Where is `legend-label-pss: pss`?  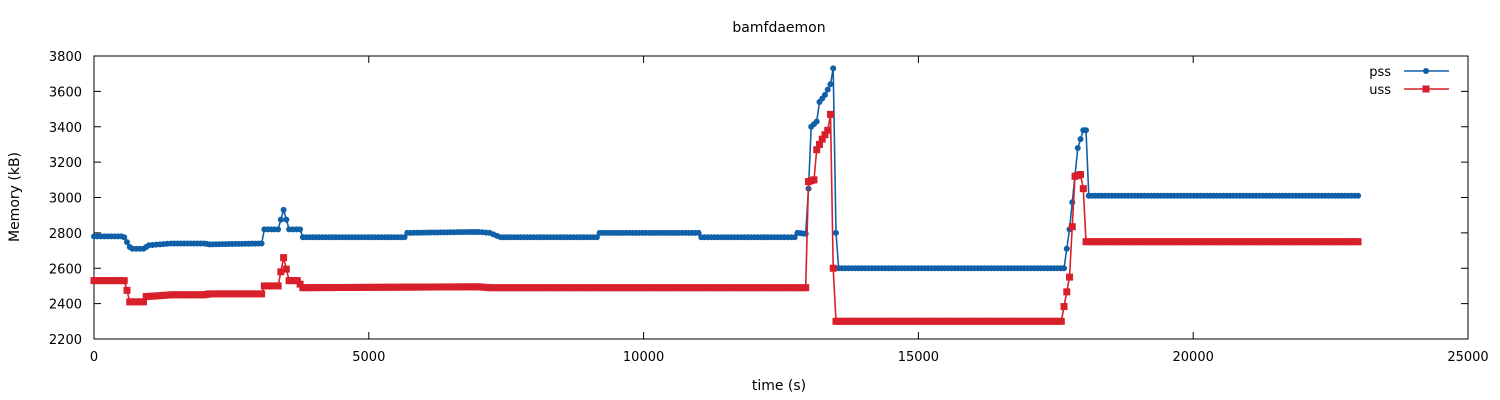 legend-label-pss: pss is located at coordinates (1380, 72).